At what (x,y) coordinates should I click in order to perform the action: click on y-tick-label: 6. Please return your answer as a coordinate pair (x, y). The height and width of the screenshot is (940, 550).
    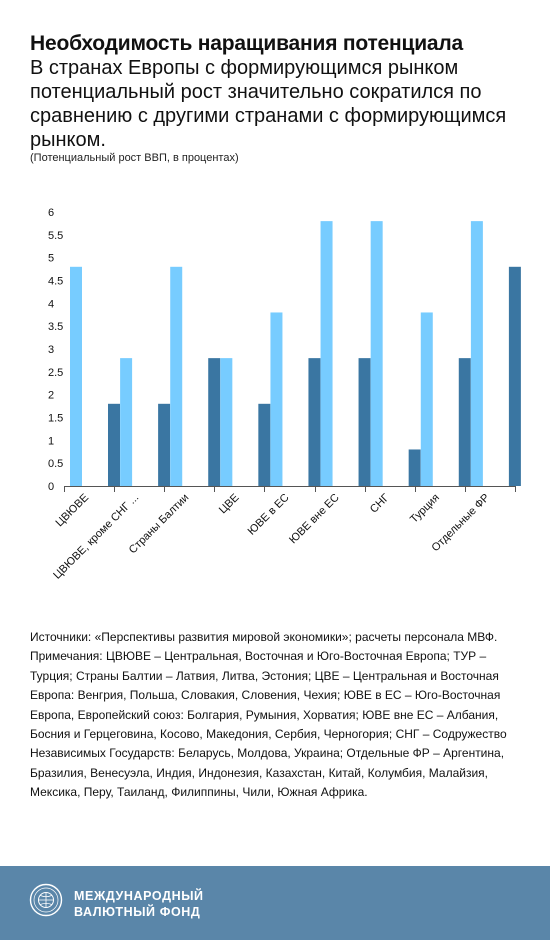
    Looking at the image, I should click on (51, 213).